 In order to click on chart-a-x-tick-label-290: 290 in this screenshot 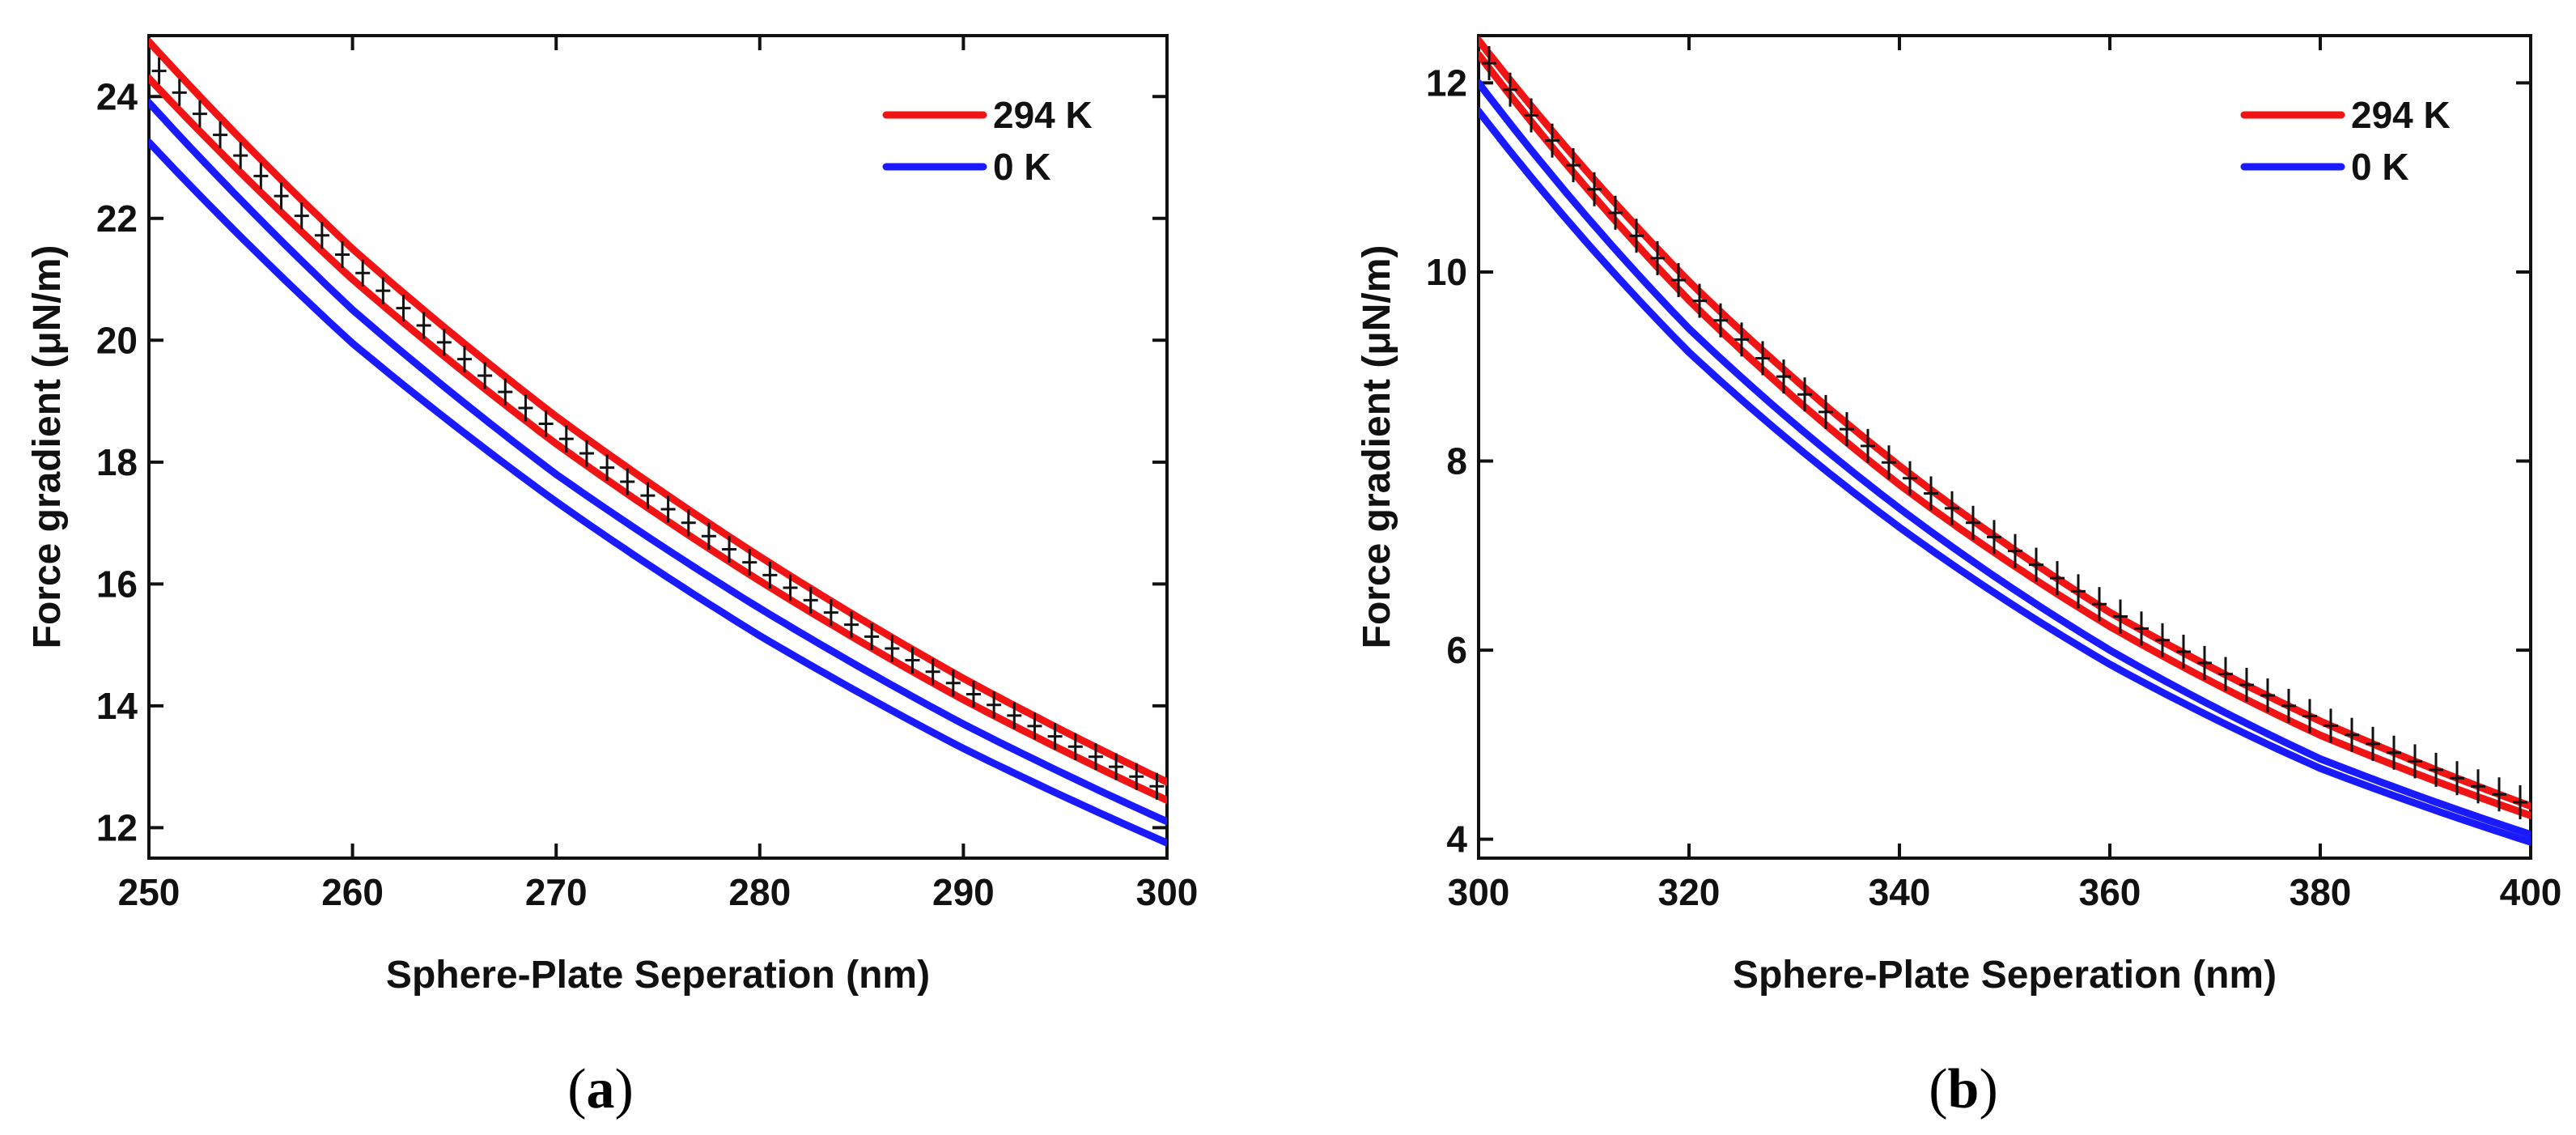, I will do `click(963, 892)`.